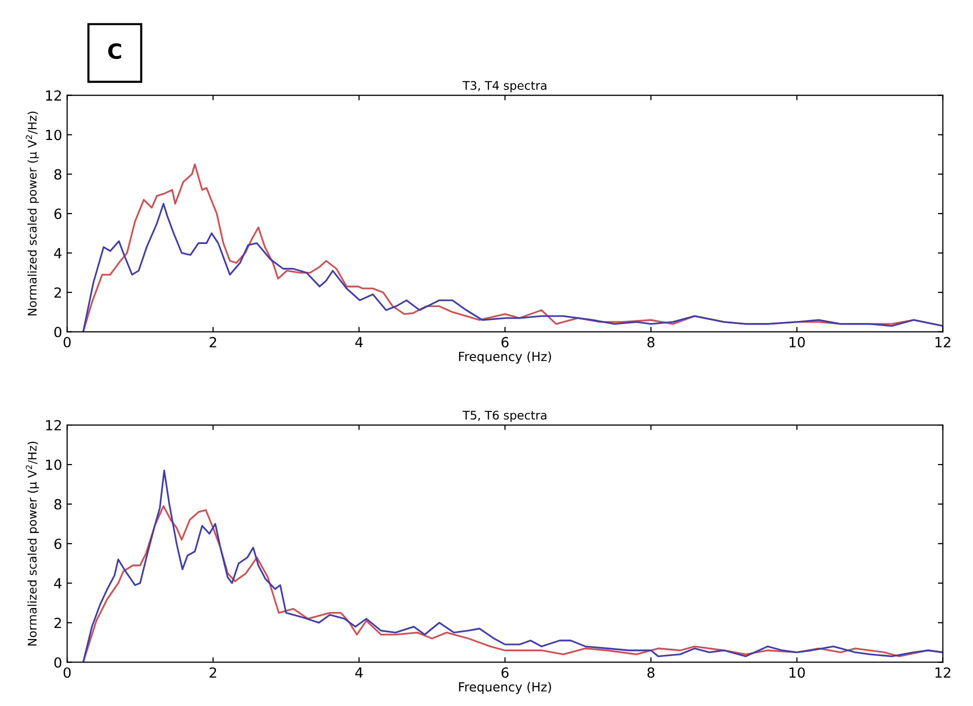 The height and width of the screenshot is (706, 973). I want to click on chart-title: T3, T4 spectra, so click(504, 86).